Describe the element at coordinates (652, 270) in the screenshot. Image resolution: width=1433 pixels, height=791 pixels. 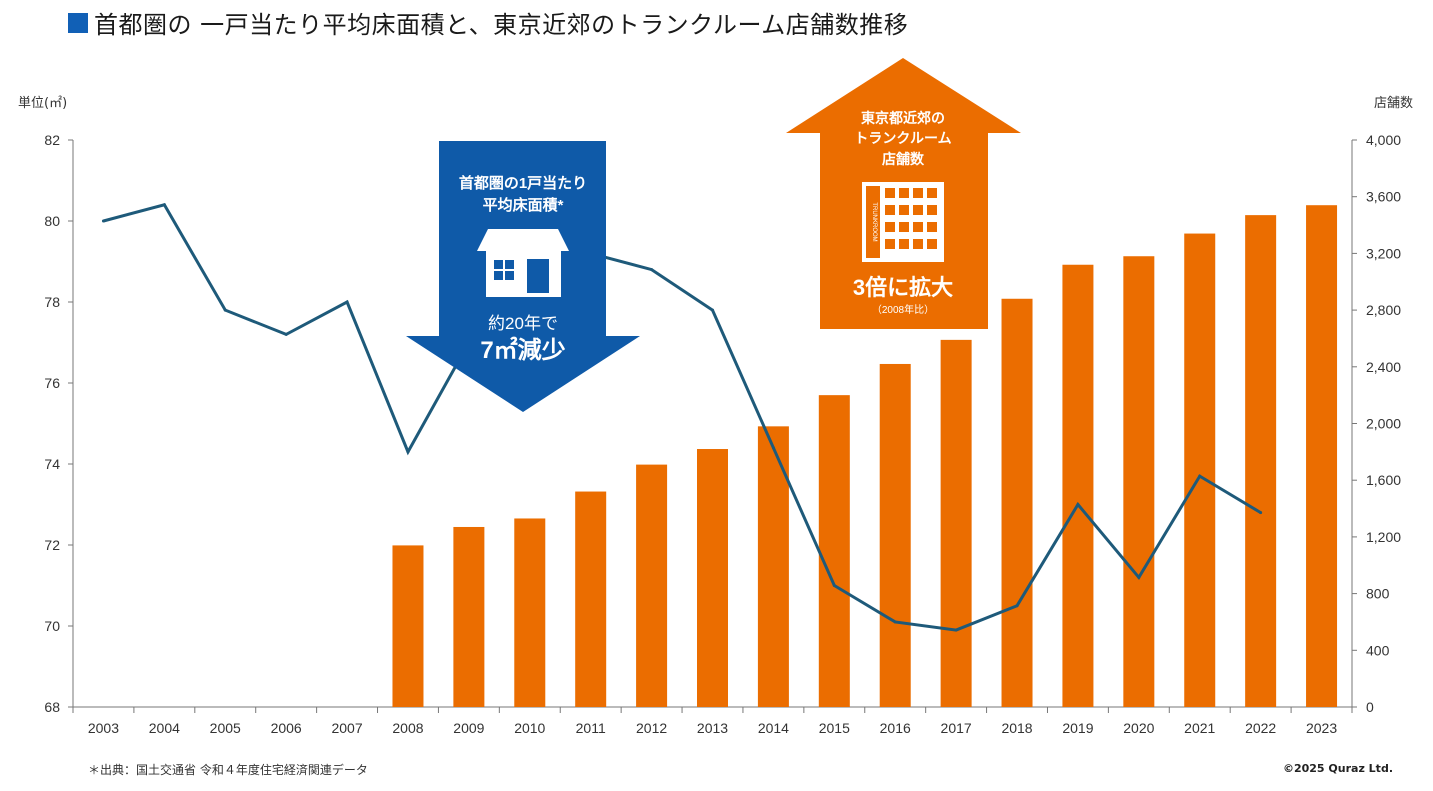
I see `line-point-2012` at that location.